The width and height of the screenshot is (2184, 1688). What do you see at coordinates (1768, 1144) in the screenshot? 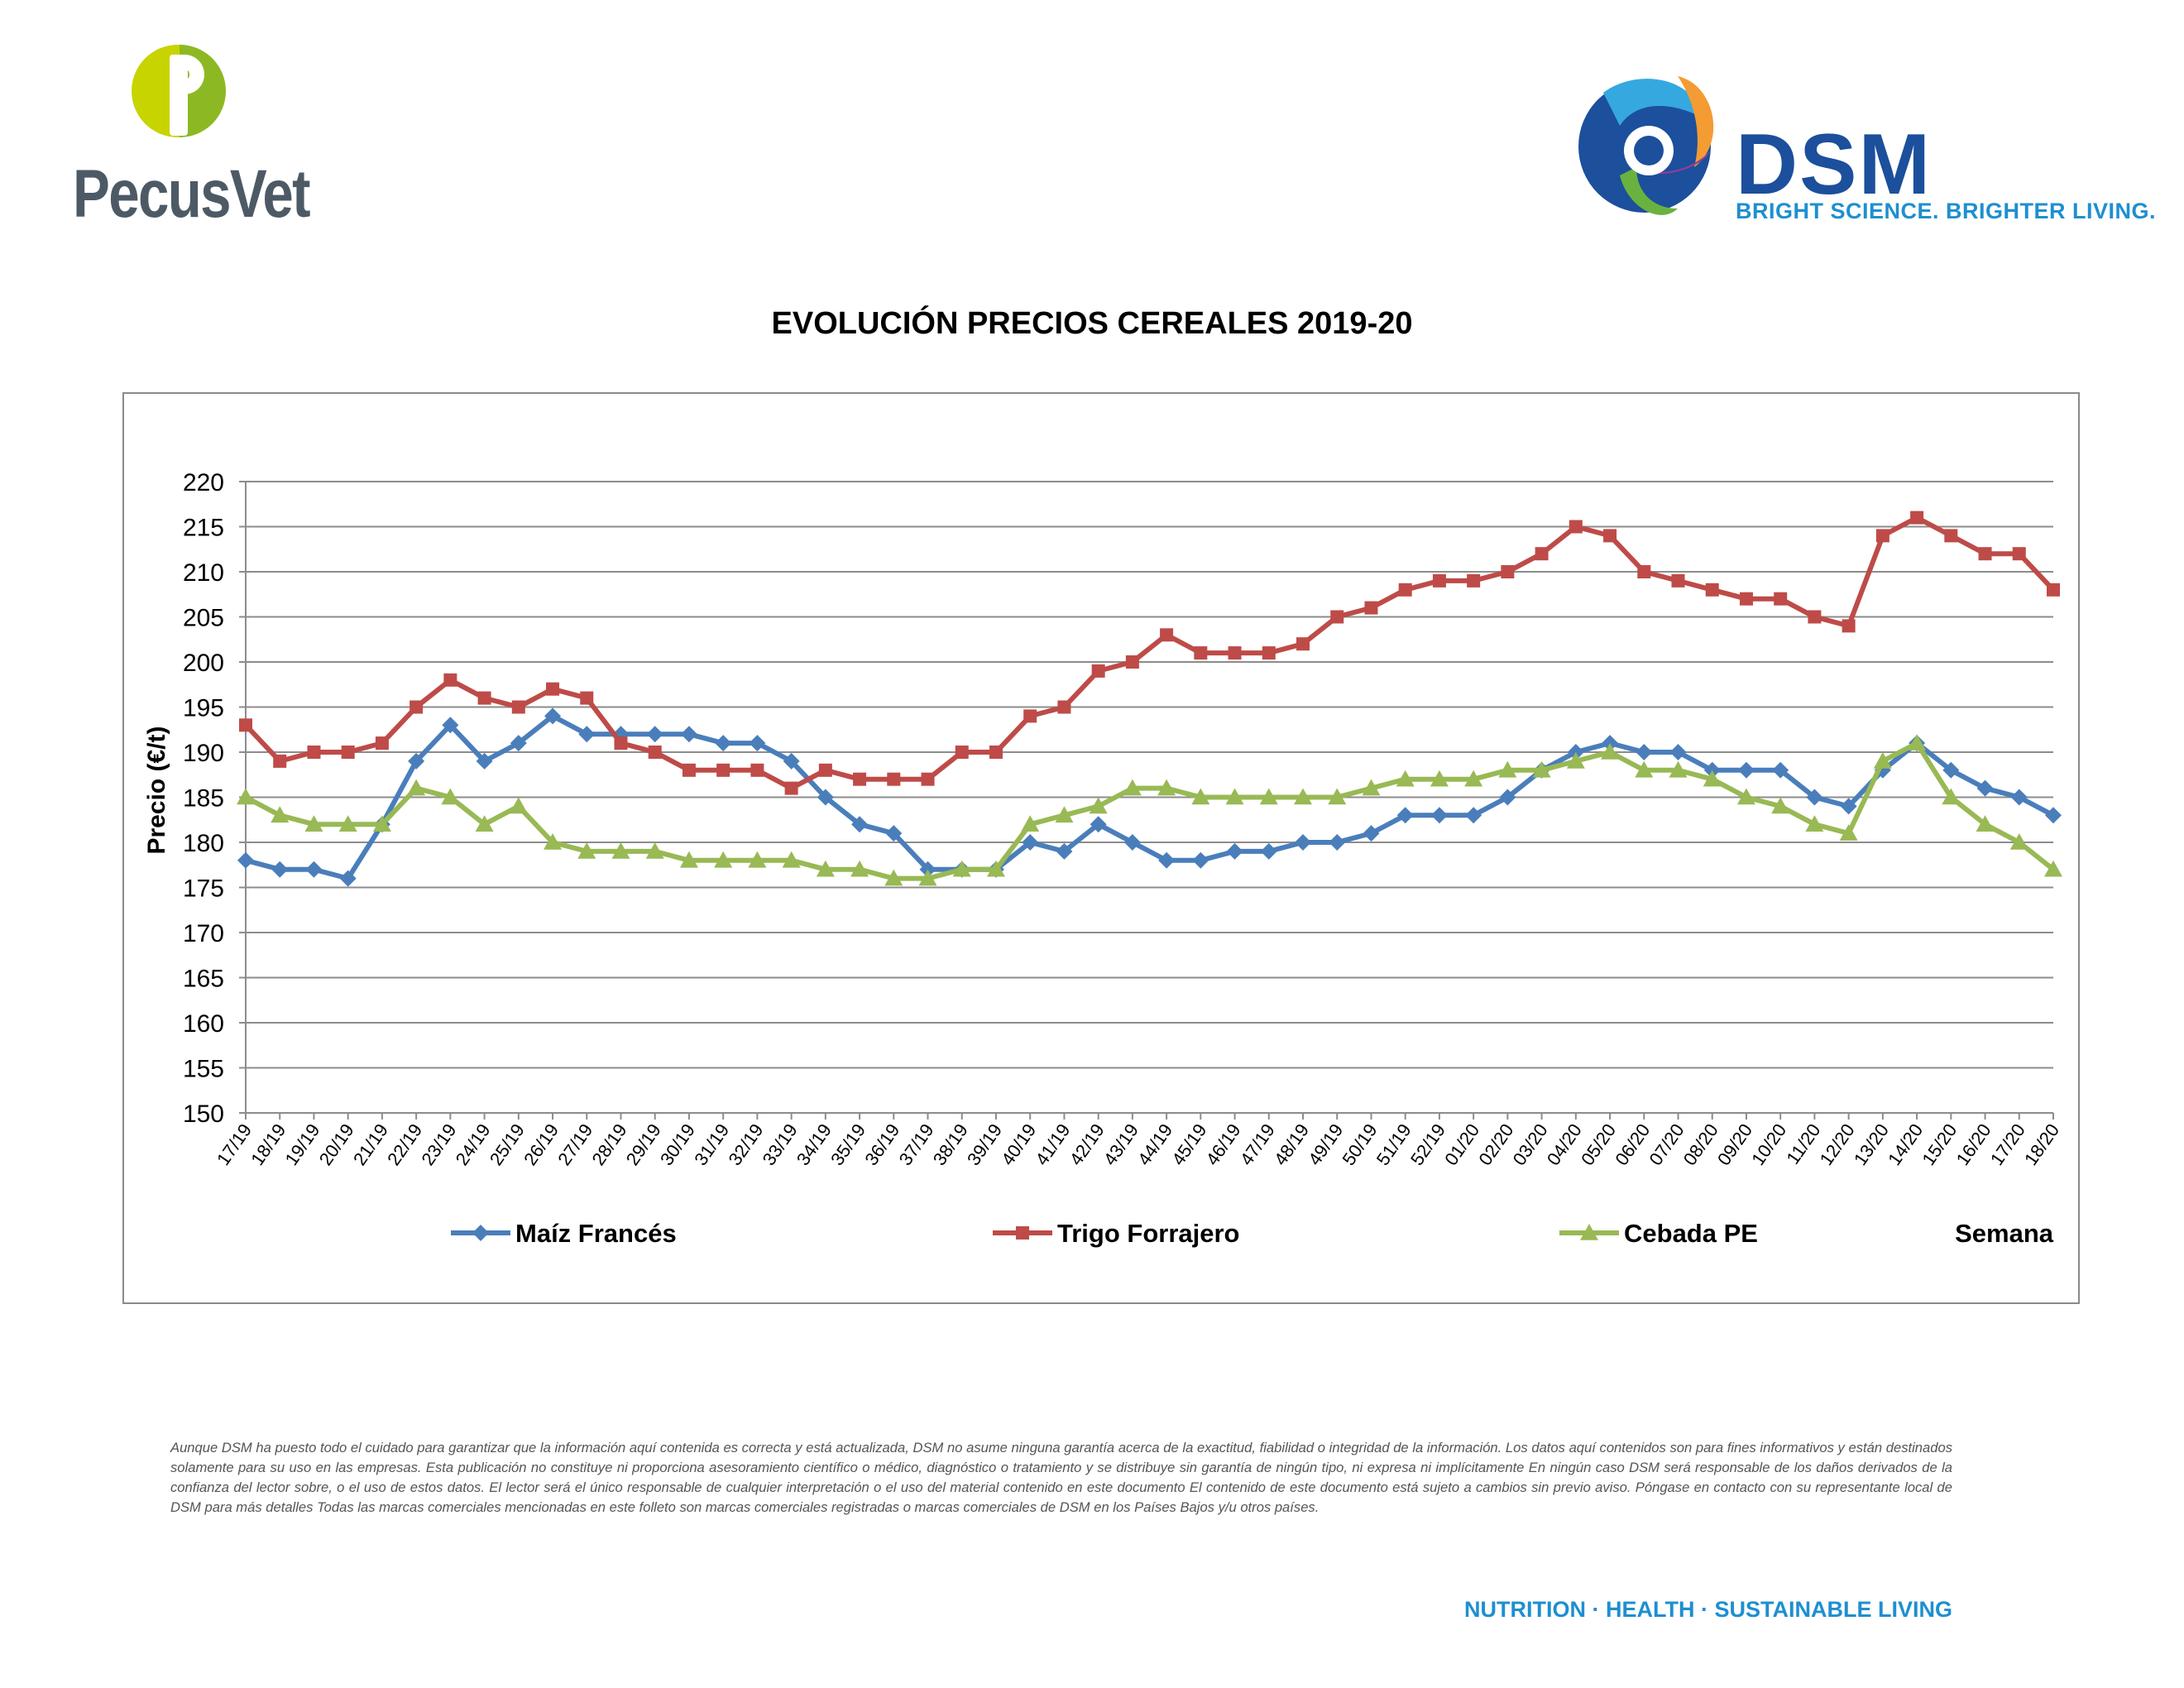
I see `x-tick-label: 10/20` at bounding box center [1768, 1144].